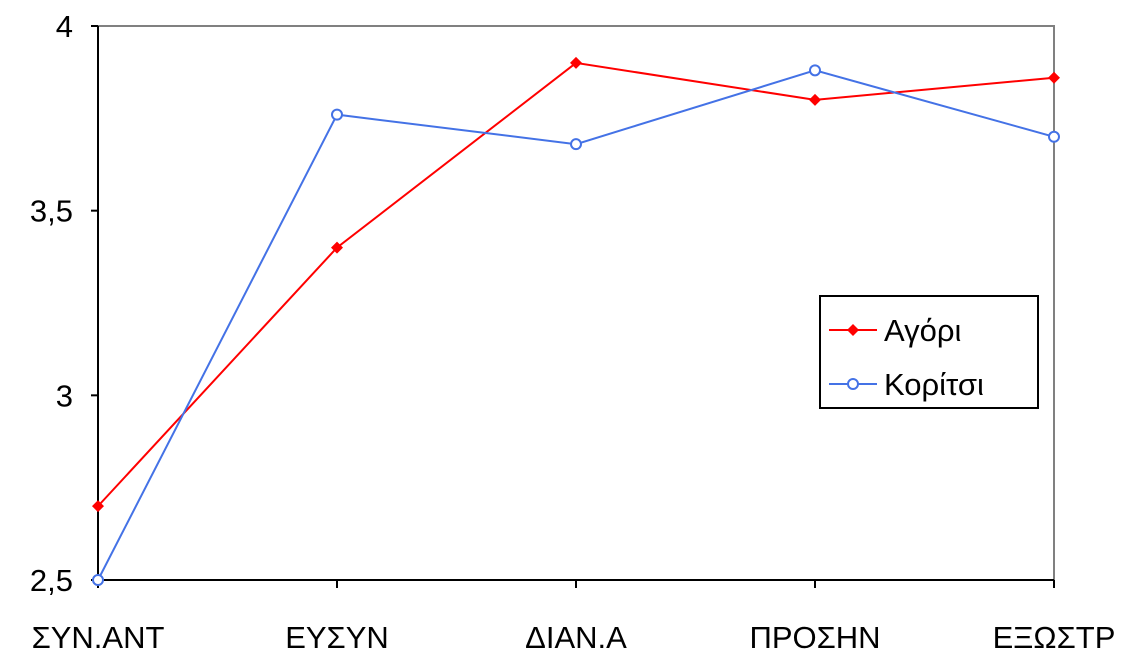  Describe the element at coordinates (64, 26) in the screenshot. I see `y-tick-label: 4` at that location.